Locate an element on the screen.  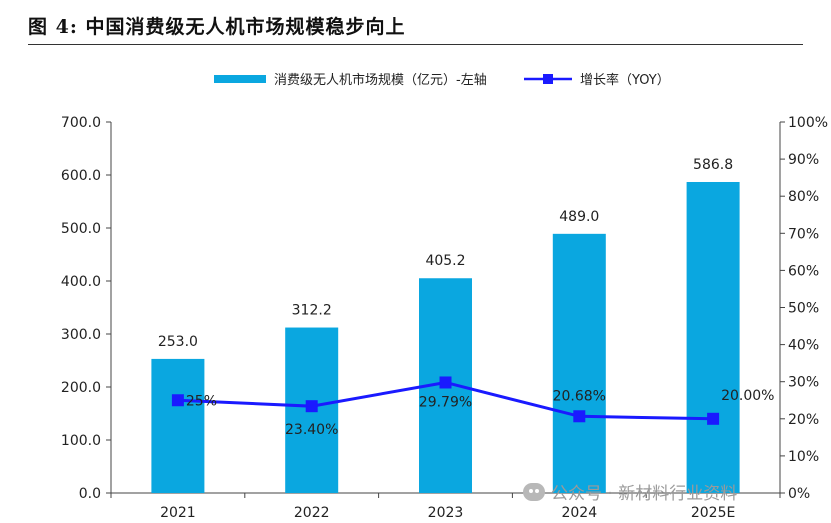
right-tick-label: 90% is located at coordinates (803, 160).